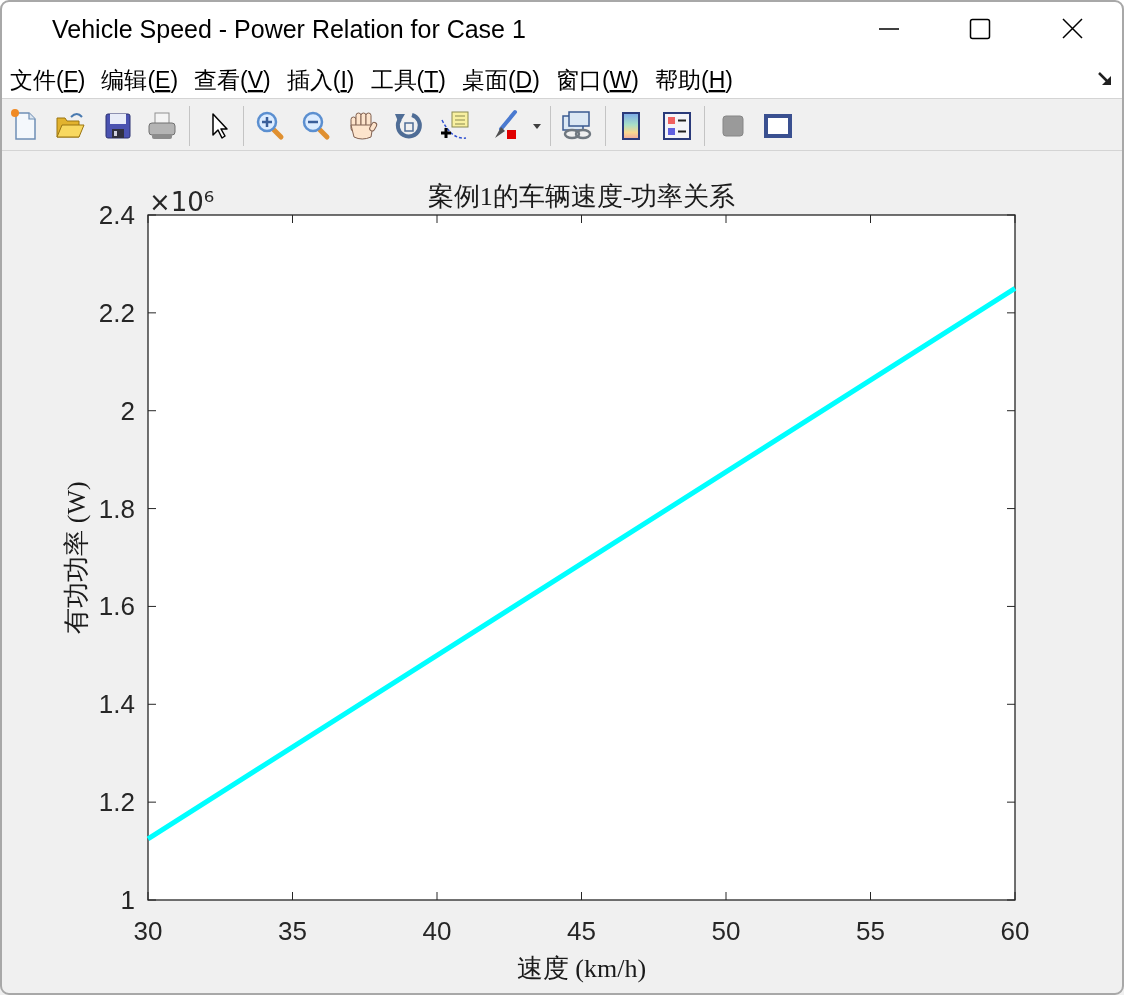 This screenshot has height=995, width=1124. I want to click on y-tick-label: 1.2, so click(116, 802).